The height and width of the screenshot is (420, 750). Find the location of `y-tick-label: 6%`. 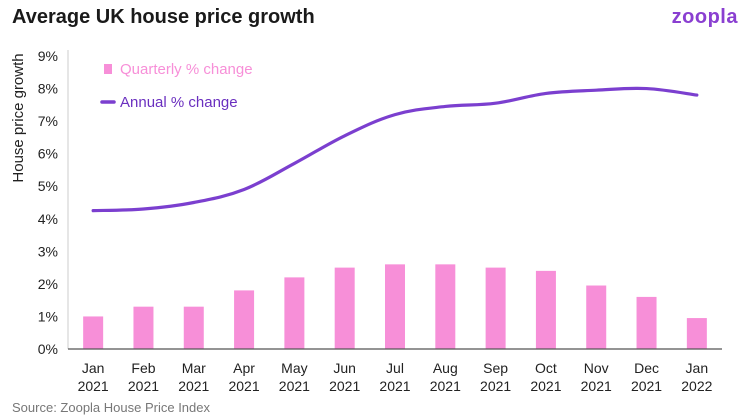

y-tick-label: 6% is located at coordinates (48, 154).